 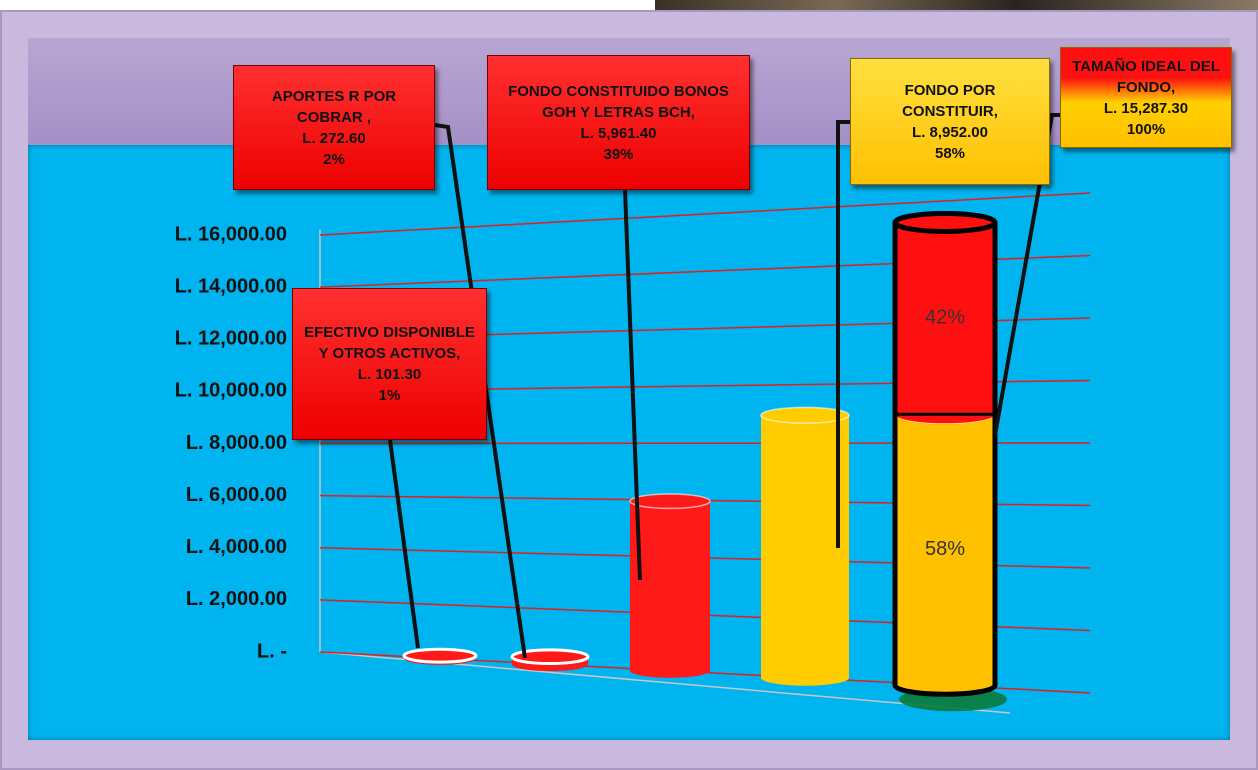 What do you see at coordinates (956, 5) in the screenshot?
I see `photo-strip` at bounding box center [956, 5].